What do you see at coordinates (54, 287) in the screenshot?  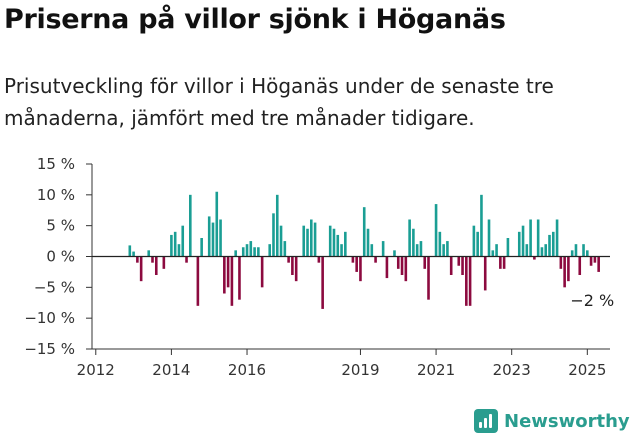 I see `y-tick-label: −5 %` at bounding box center [54, 287].